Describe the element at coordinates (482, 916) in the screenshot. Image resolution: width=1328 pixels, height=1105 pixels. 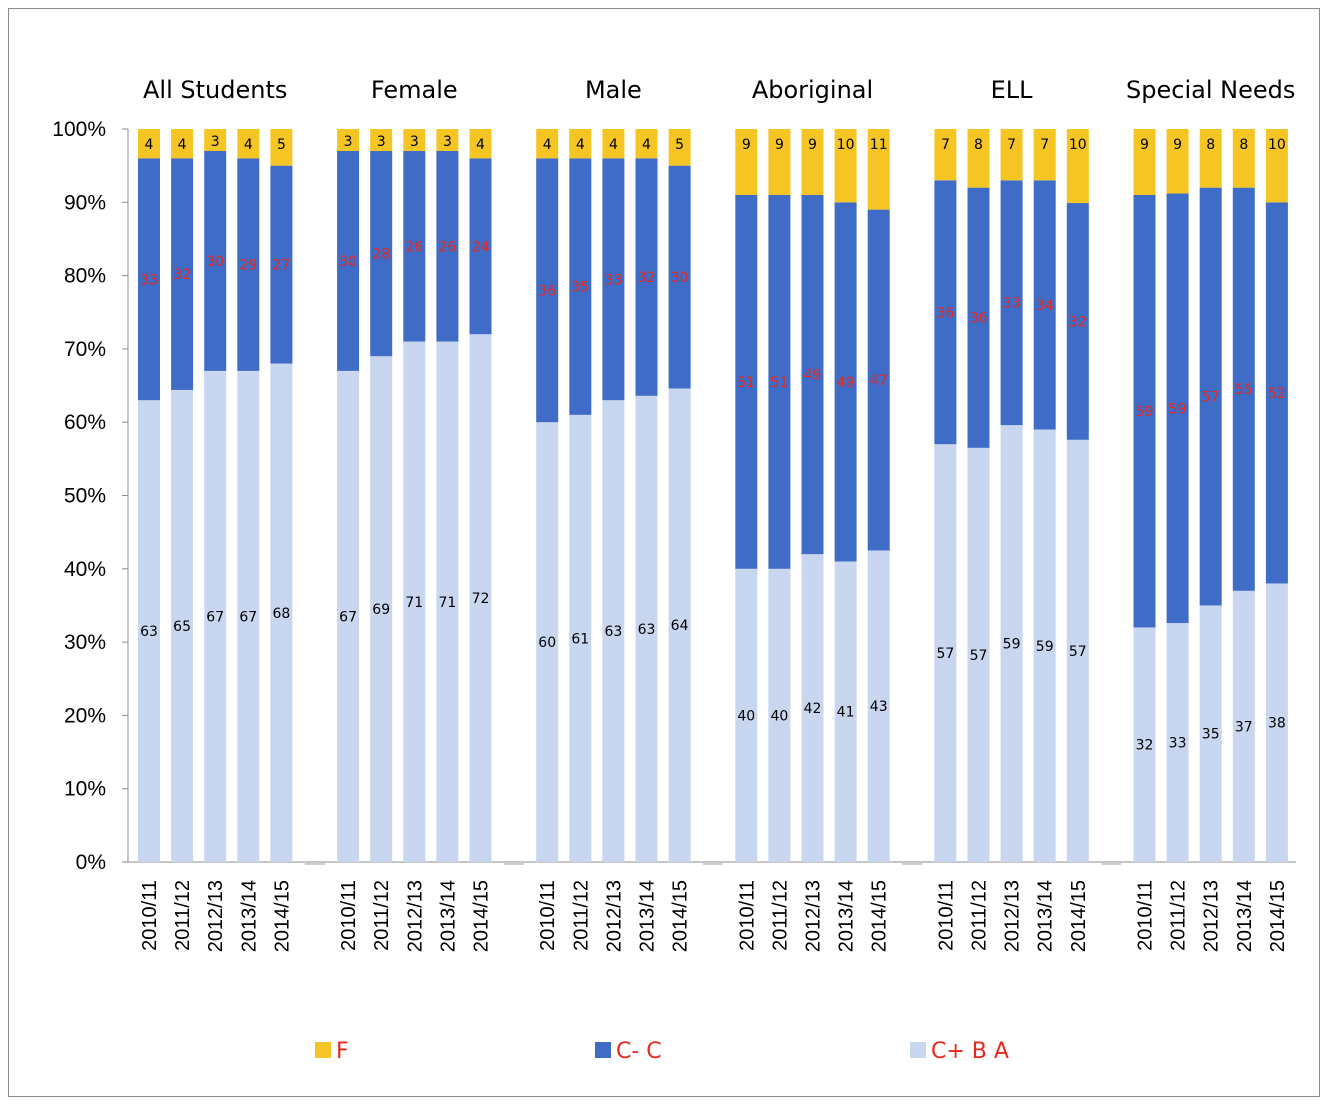
I see `x-tick-label: 2014/15` at that location.